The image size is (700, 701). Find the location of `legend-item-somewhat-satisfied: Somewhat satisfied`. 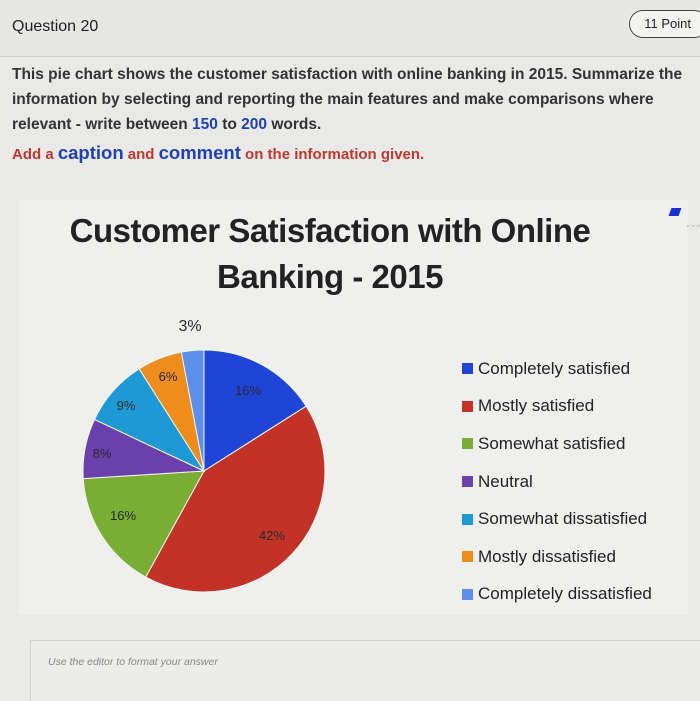

legend-item-somewhat-satisfied: Somewhat satisfied is located at coordinates (557, 444).